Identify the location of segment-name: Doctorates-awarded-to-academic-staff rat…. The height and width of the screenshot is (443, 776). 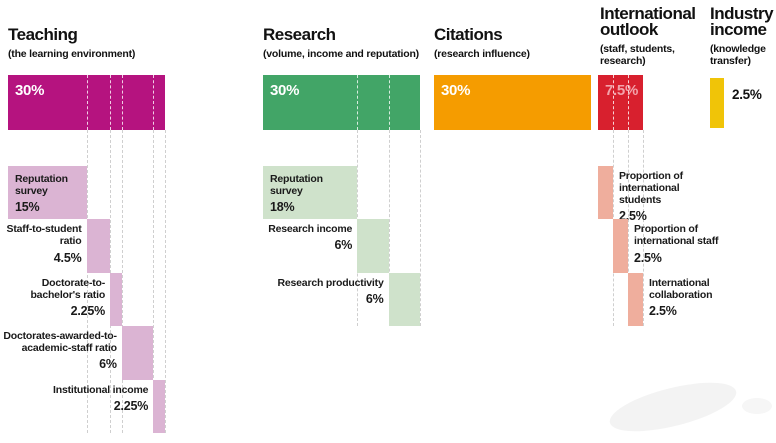
(60, 342).